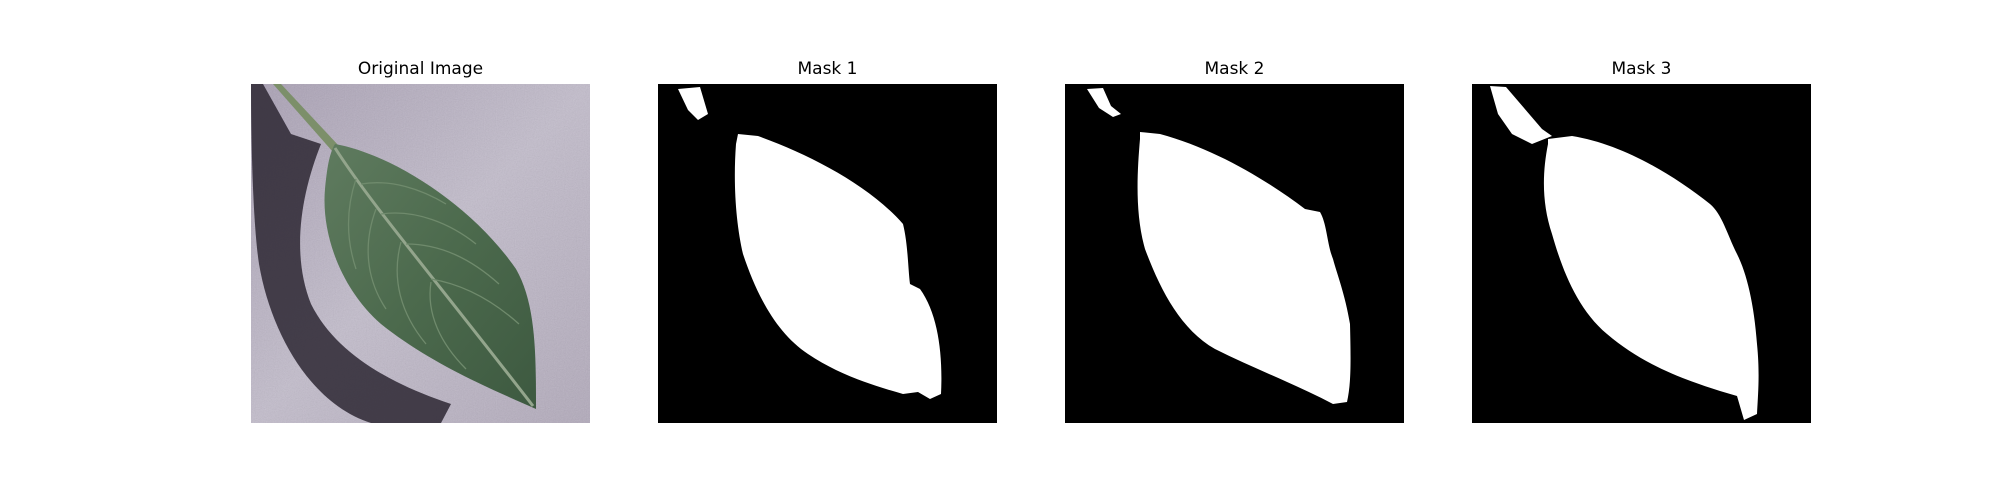 The image size is (2000, 500). What do you see at coordinates (1234, 69) in the screenshot?
I see `panel-title-mask-2: Mask 2` at bounding box center [1234, 69].